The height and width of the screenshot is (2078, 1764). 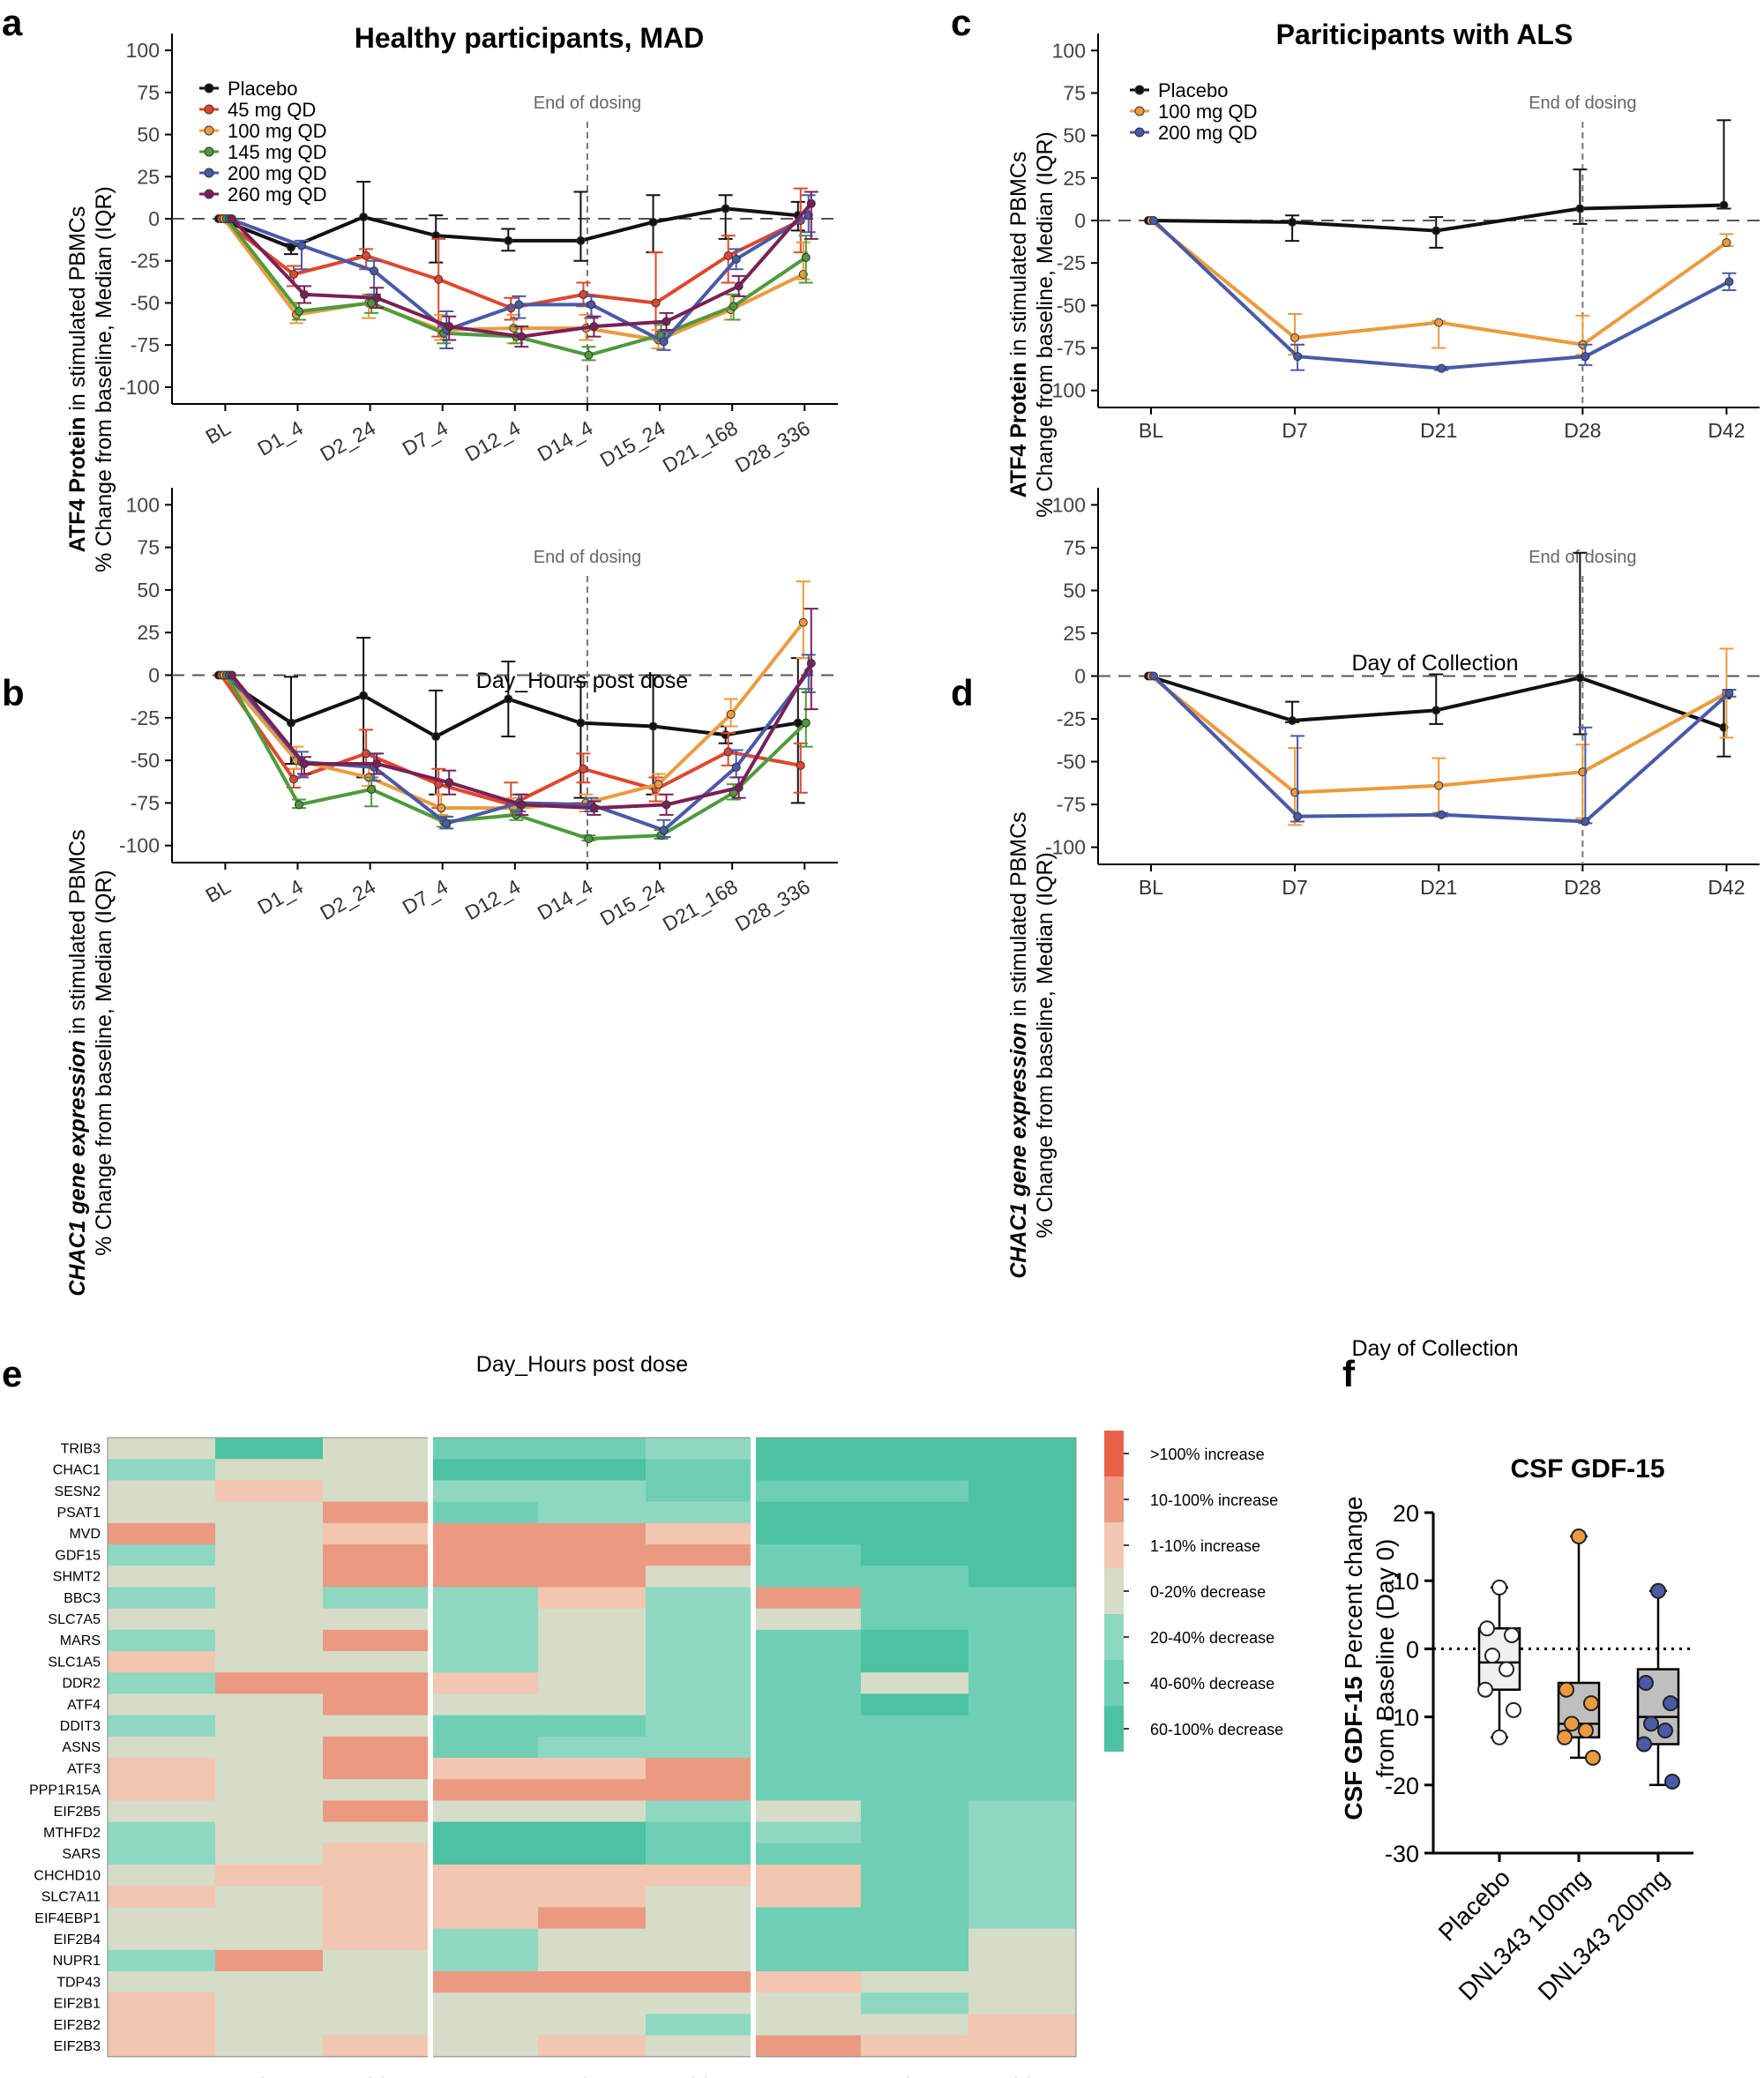 I want to click on gene-label: CHCHD10, so click(x=67, y=1875).